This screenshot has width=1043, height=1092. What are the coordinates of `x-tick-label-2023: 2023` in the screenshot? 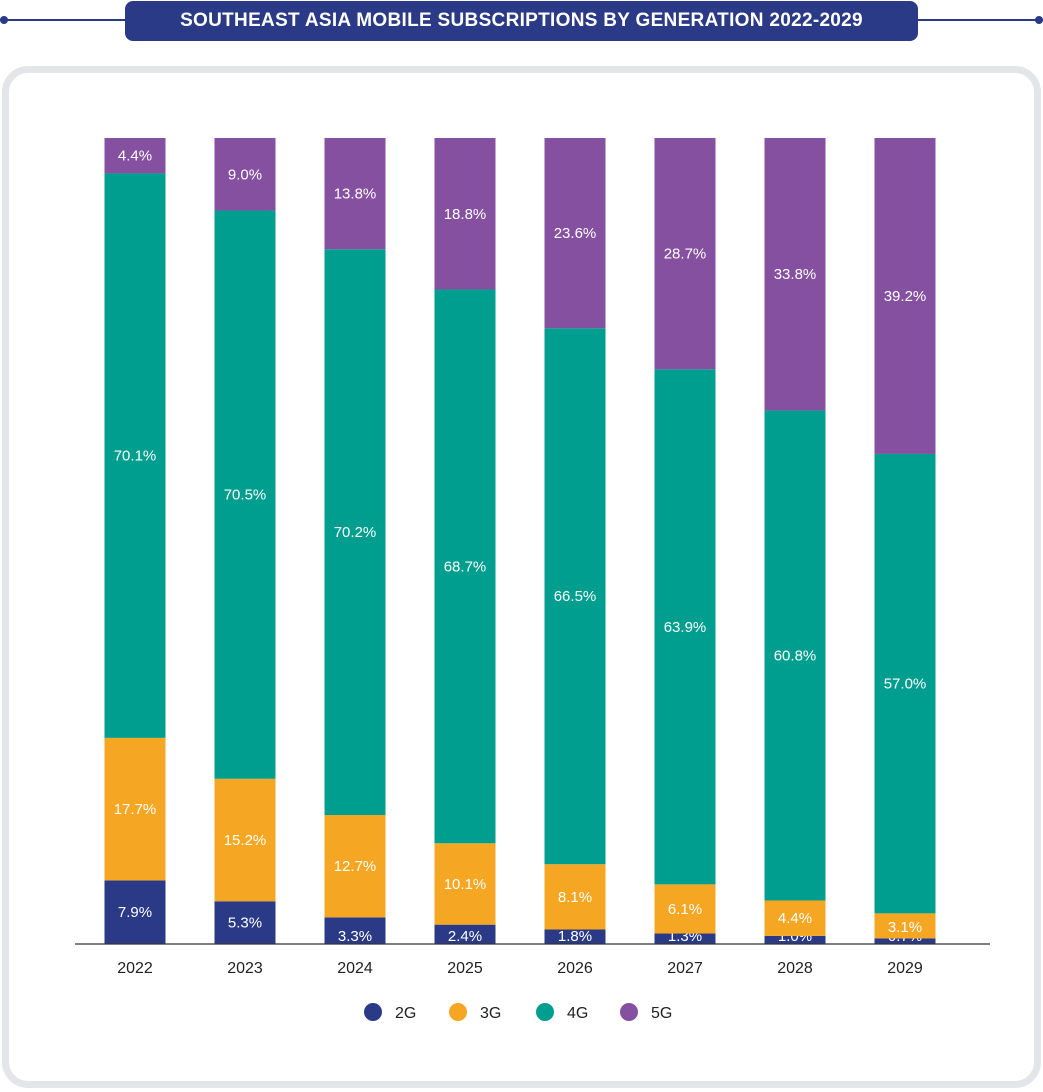 It's located at (245, 968).